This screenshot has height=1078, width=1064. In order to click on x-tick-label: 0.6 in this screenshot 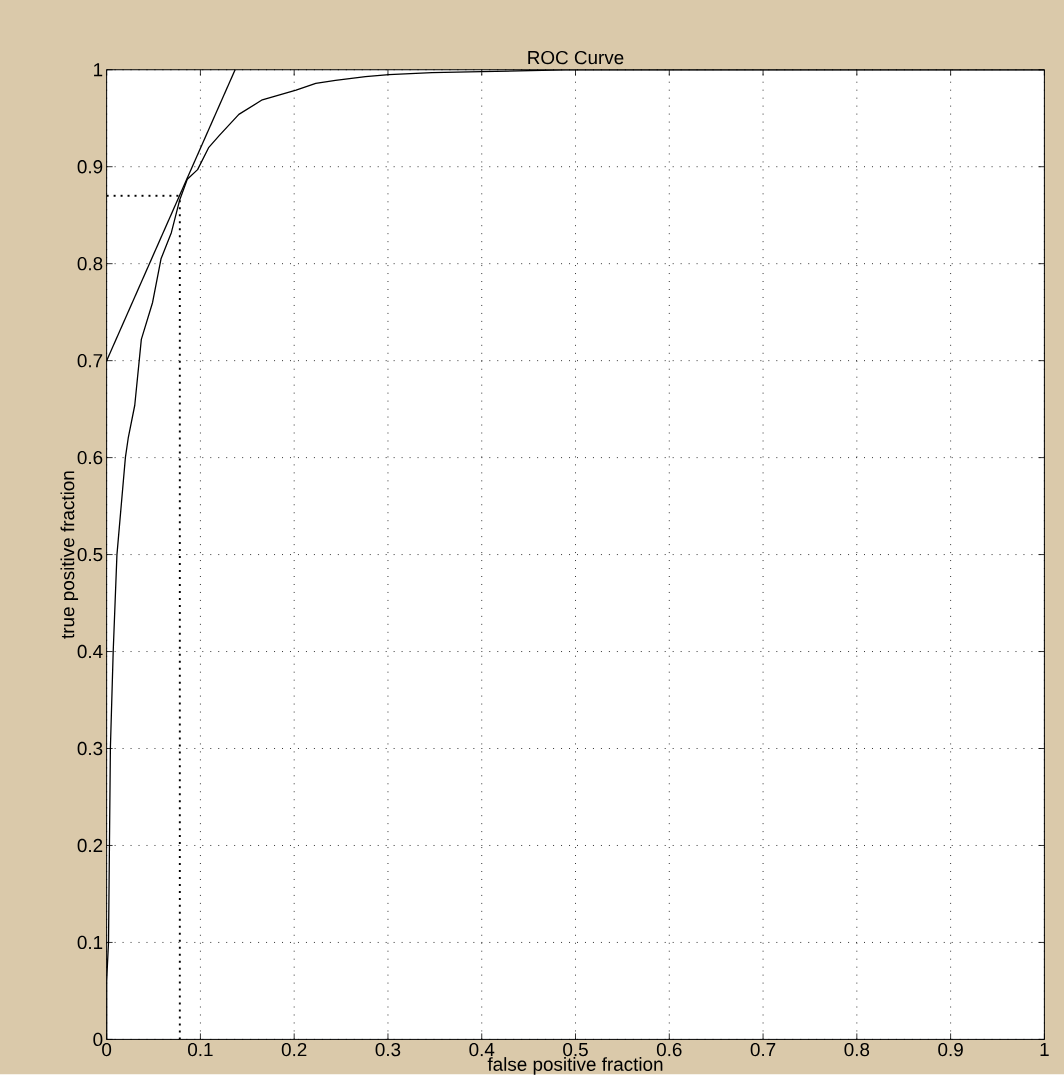, I will do `click(669, 1049)`.